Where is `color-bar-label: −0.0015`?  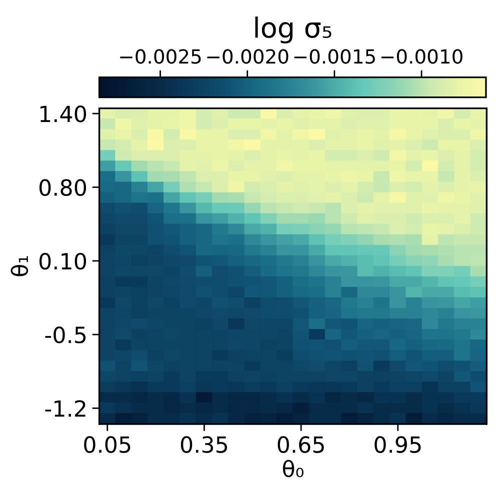
color-bar-label: −0.0015 is located at coordinates (334, 56).